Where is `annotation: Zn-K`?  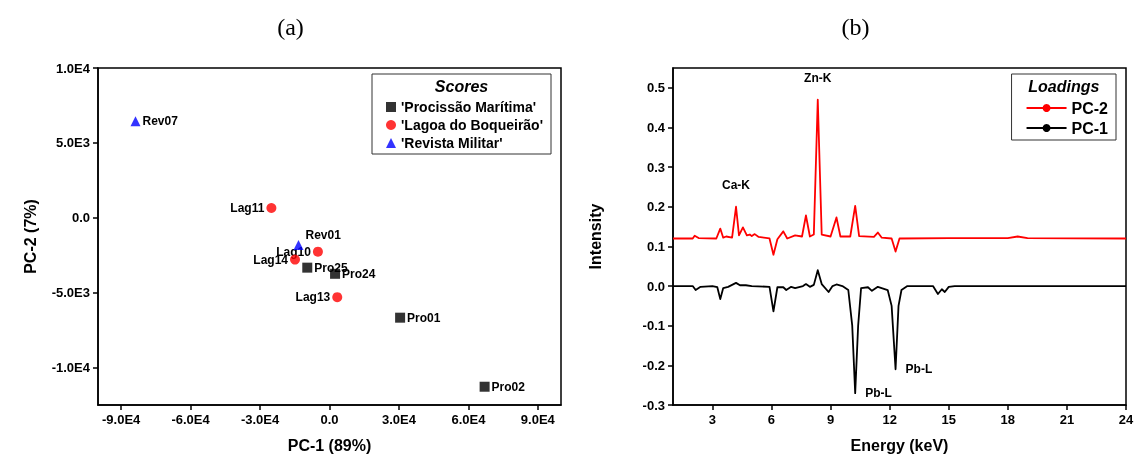
annotation: Zn-K is located at coordinates (818, 77).